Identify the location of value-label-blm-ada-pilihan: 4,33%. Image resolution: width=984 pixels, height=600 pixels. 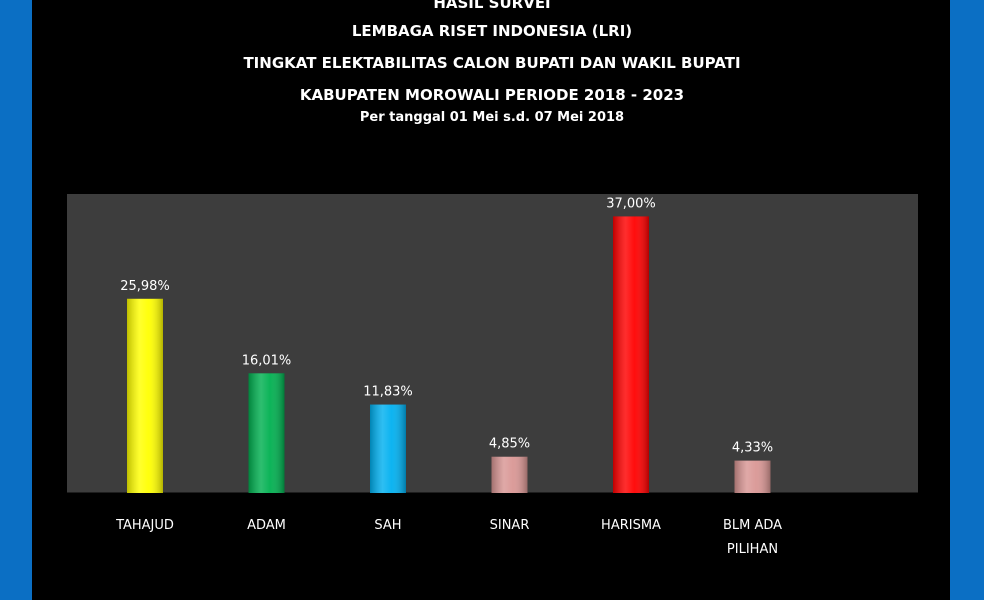
(752, 448).